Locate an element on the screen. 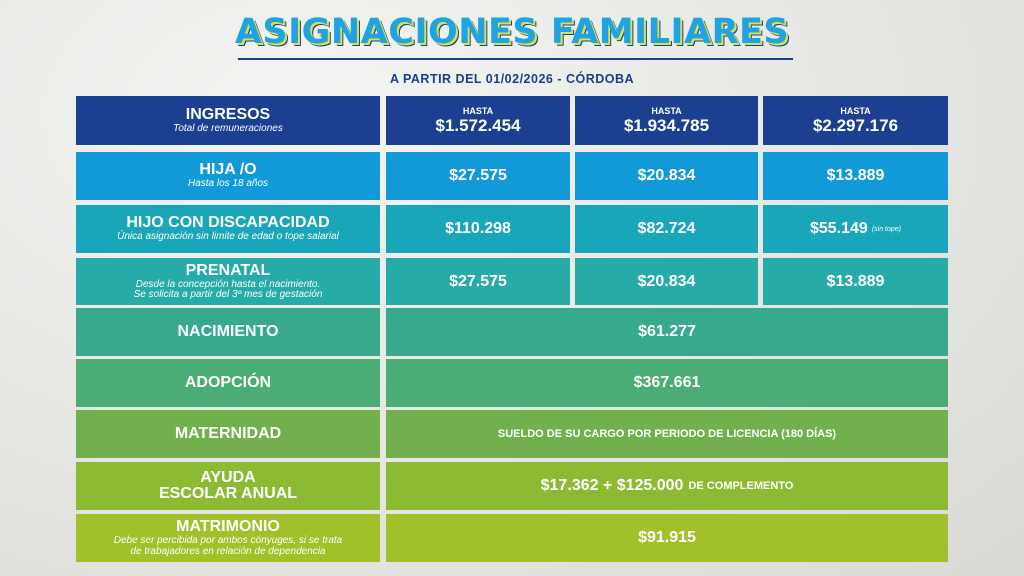  discapacidad-label: HIJO CON DISCAPACIDAD is located at coordinates (228, 223).